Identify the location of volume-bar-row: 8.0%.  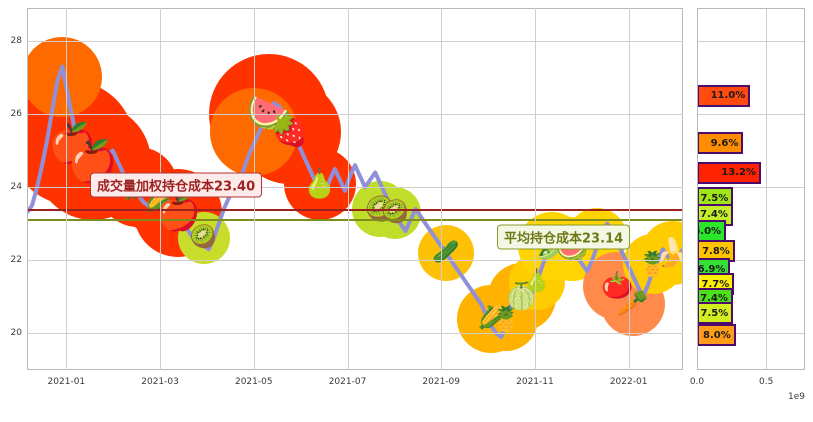
(751, 335).